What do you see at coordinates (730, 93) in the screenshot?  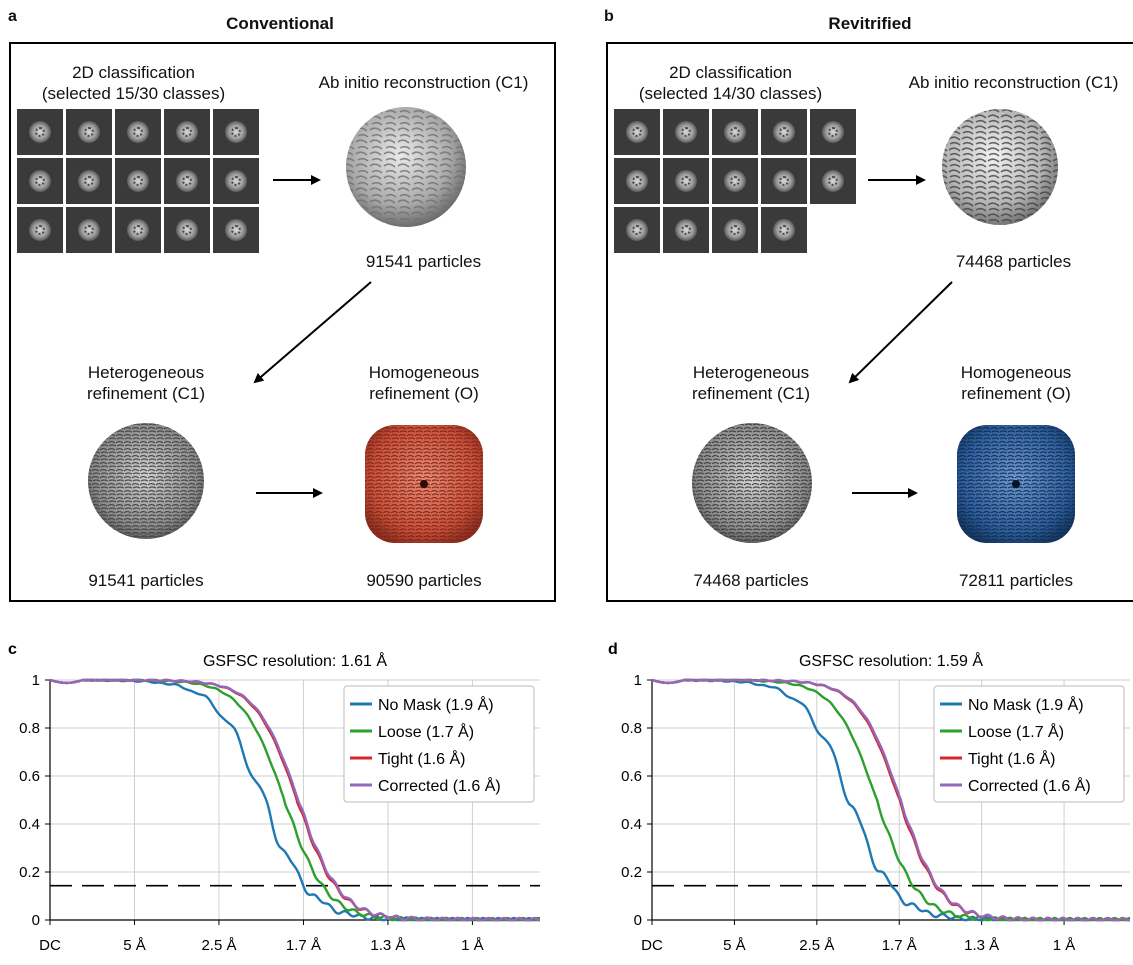 I see `classification-sublabel: (selected 14/30 classes)` at bounding box center [730, 93].